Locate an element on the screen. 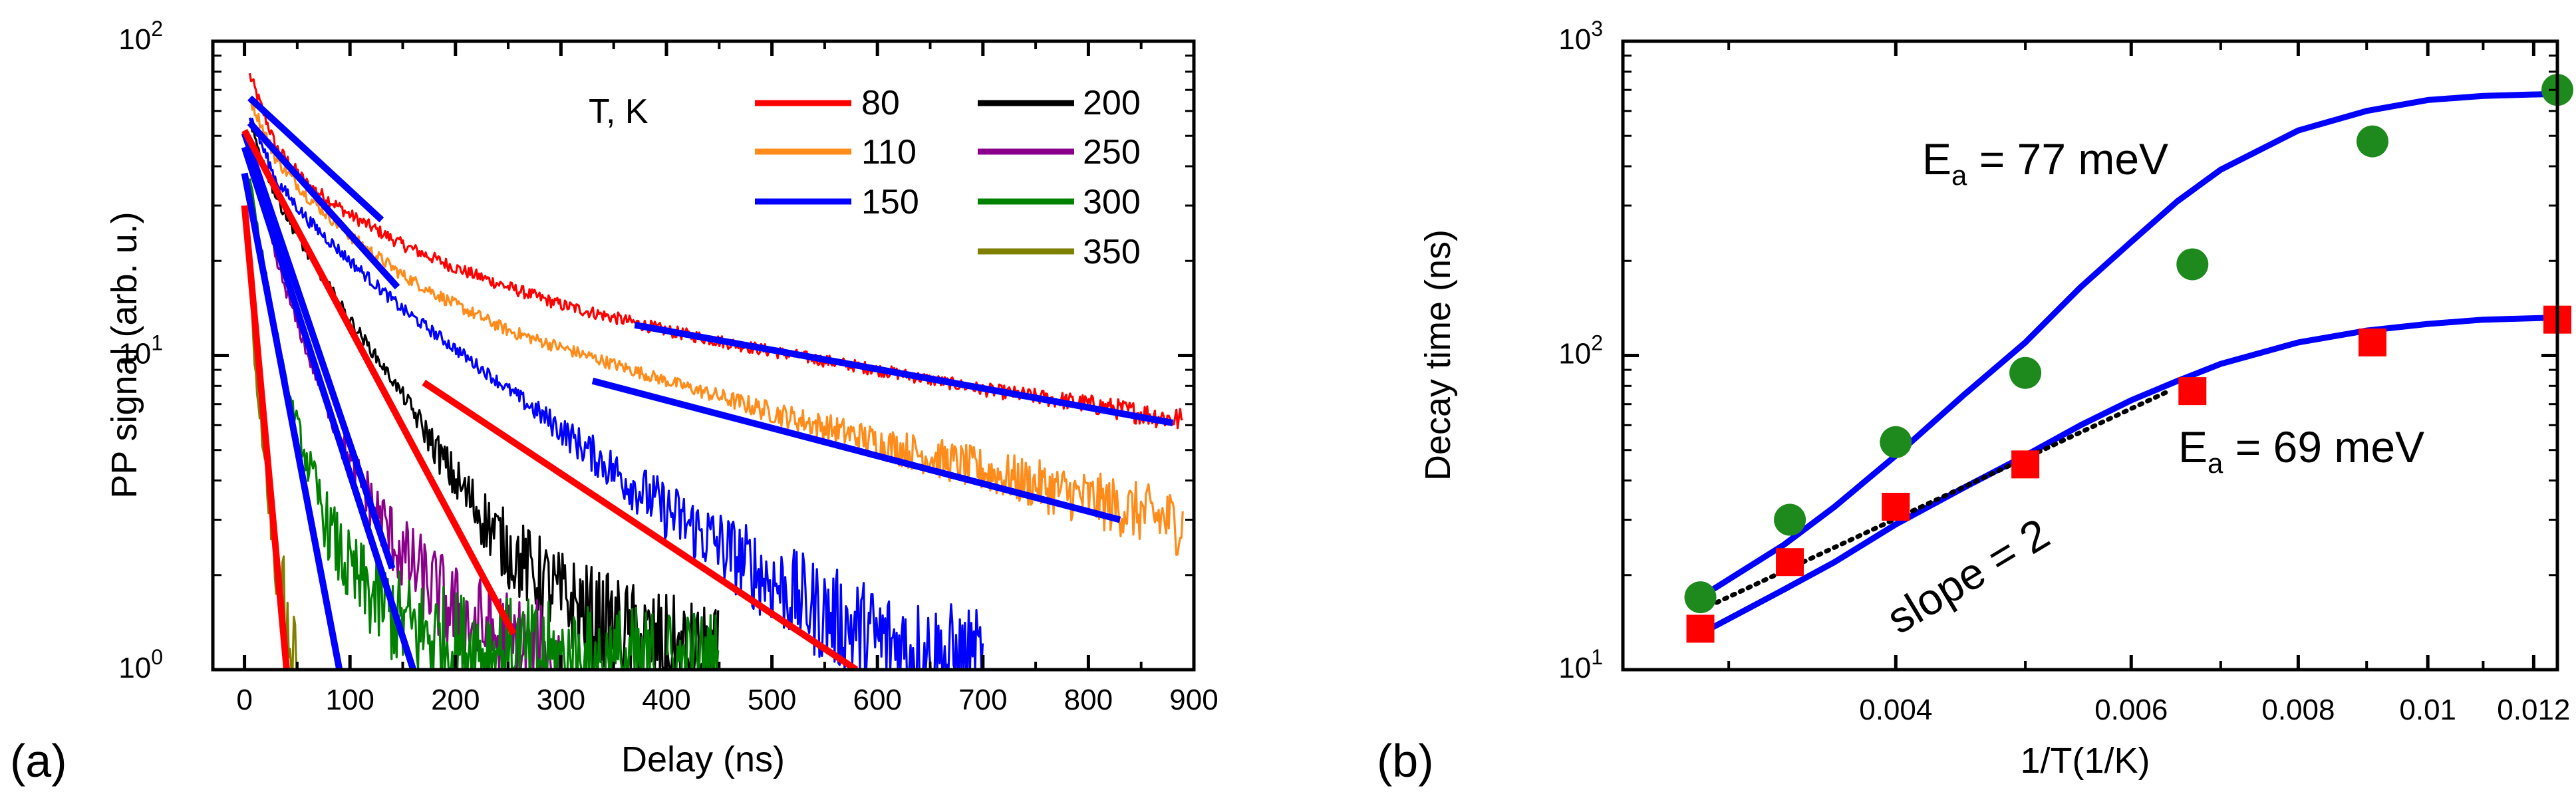  legend-label-250: 250 is located at coordinates (1112, 152).